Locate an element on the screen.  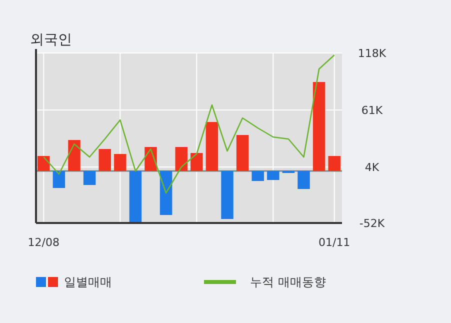
legend-label: 일별매매 is located at coordinates (88, 282).